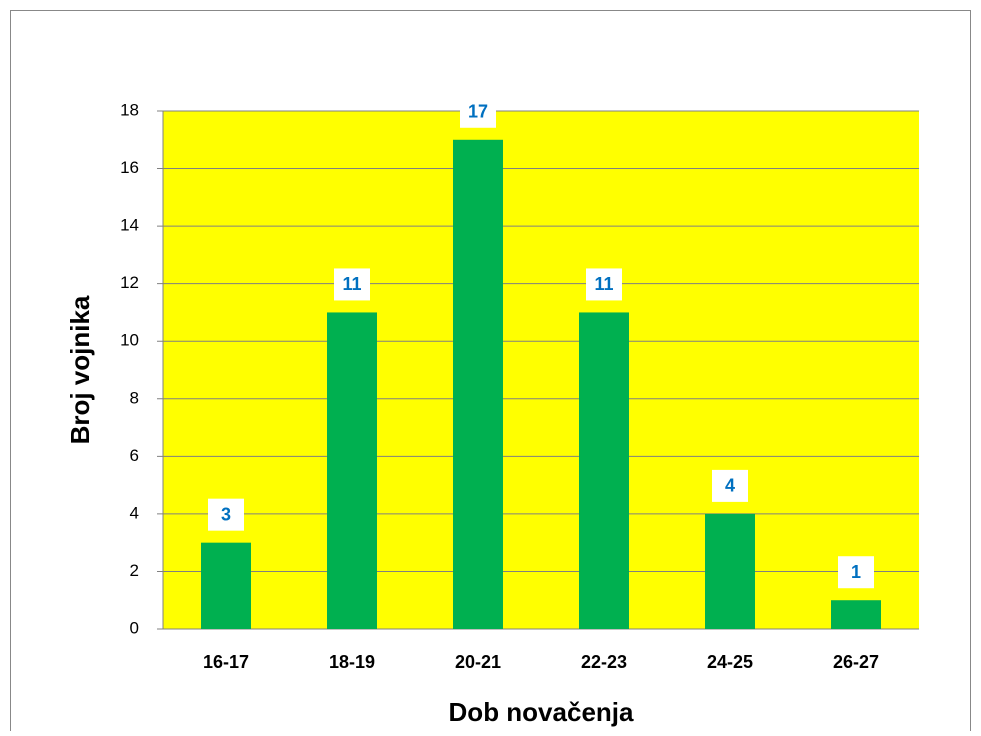 The width and height of the screenshot is (981, 736). I want to click on y-tick-label: 14, so click(129, 225).